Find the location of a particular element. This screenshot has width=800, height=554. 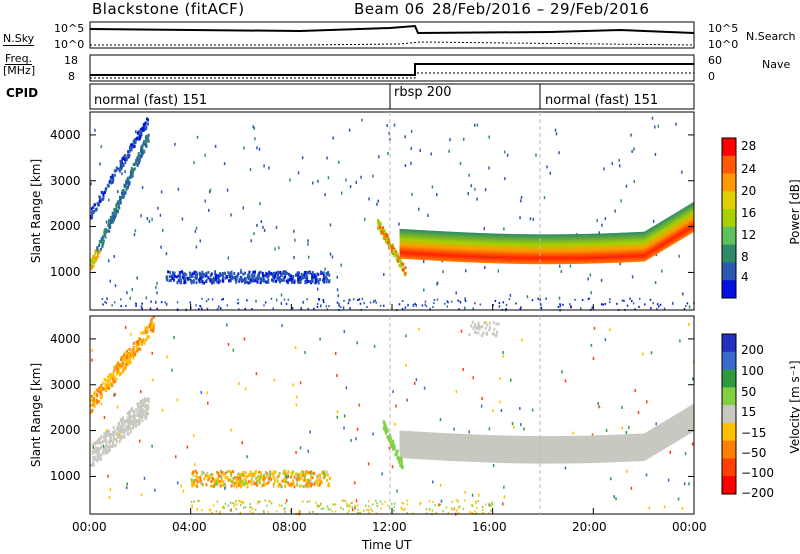

power-colorbar-swatch is located at coordinates (729, 218).